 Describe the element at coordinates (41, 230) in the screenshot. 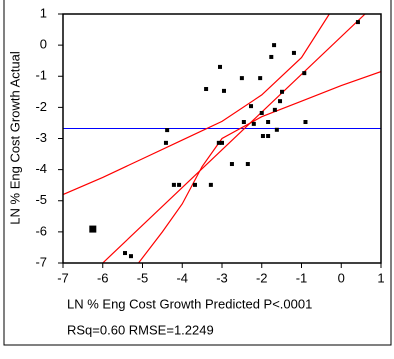

I see `y-tick-label: -6` at that location.